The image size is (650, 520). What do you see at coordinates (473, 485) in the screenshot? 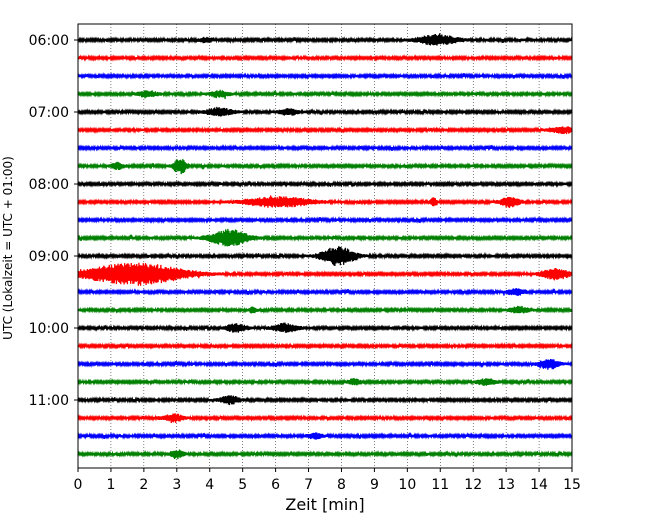
I see `x-tick-label: 12` at bounding box center [473, 485].